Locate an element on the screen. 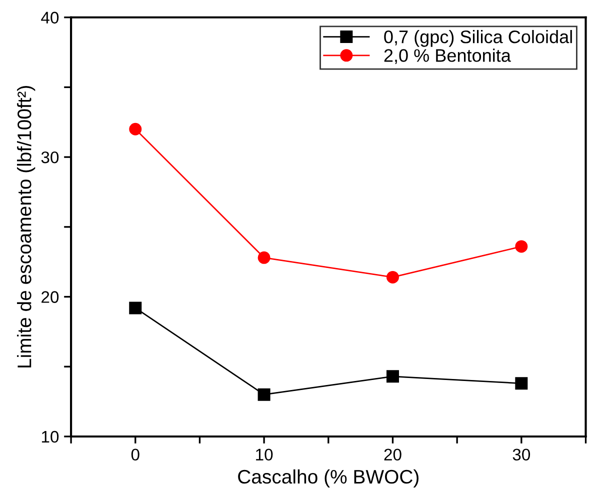 The image size is (602, 496). y-tick-label: 10 is located at coordinates (50, 436).